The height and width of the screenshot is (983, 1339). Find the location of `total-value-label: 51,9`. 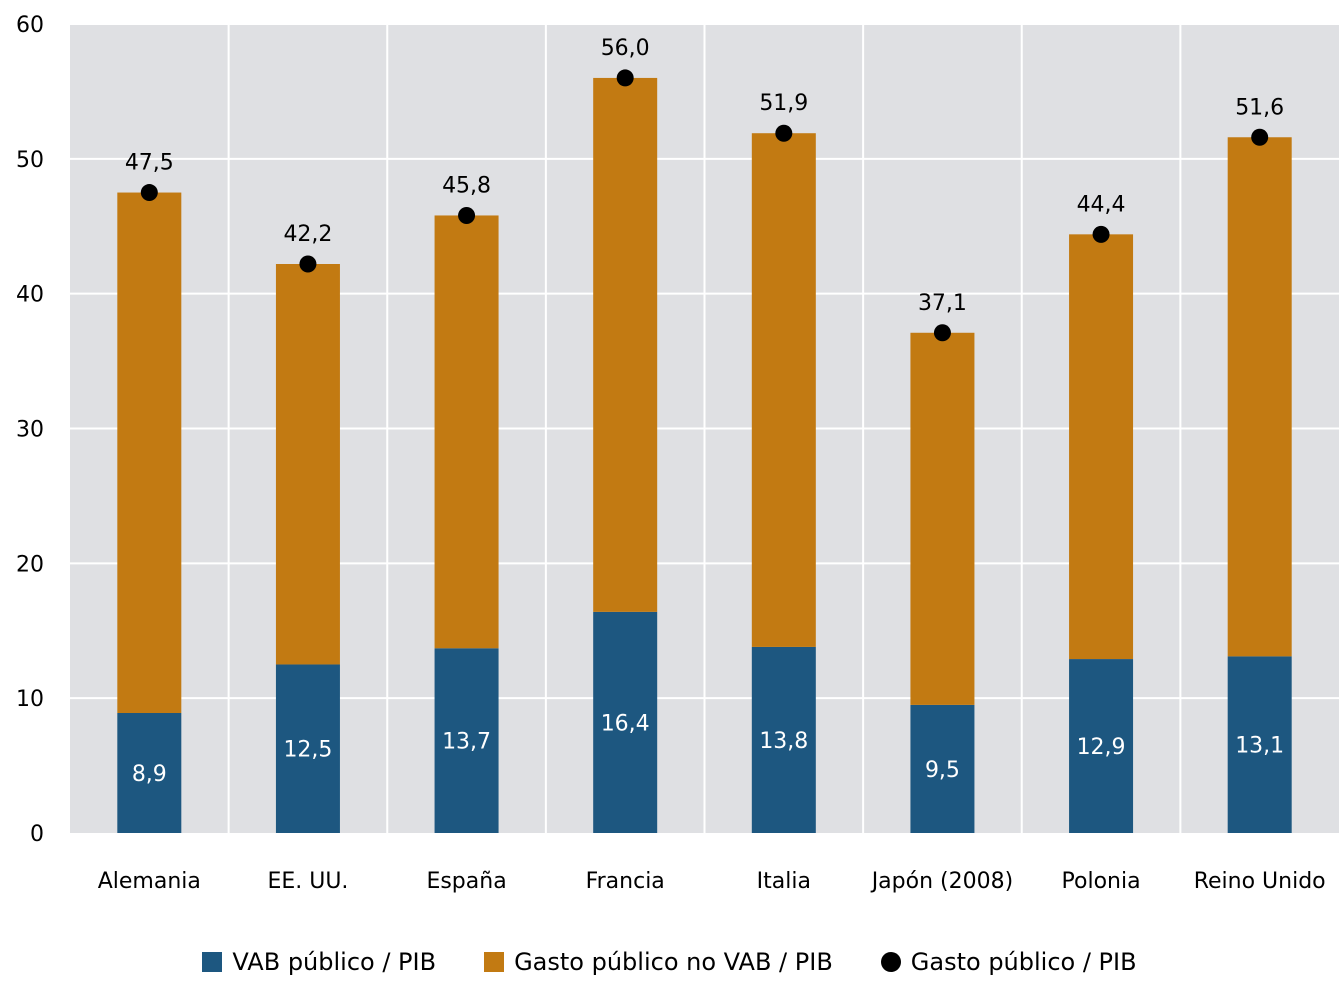

total-value-label: 51,9 is located at coordinates (783, 103).